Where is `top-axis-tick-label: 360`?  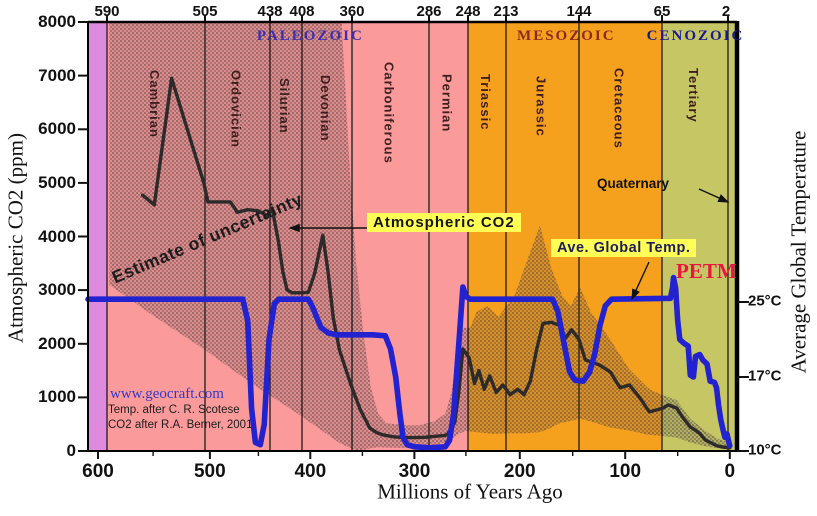 top-axis-tick-label: 360 is located at coordinates (352, 11).